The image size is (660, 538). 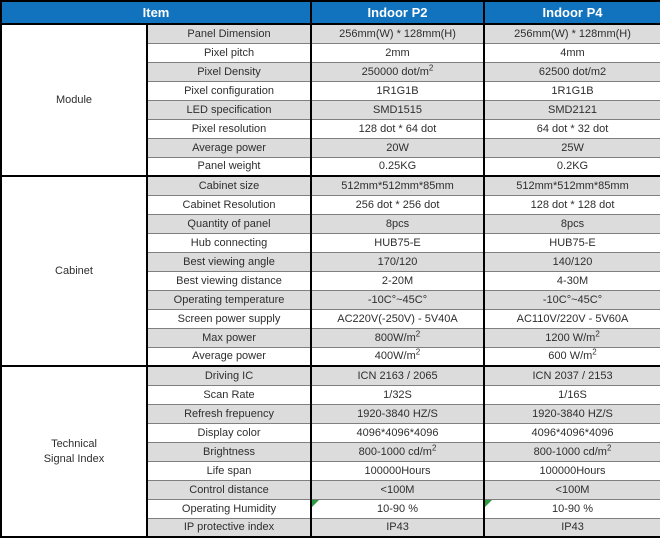 I want to click on value-cell-indoor-p4: 100000Hours, so click(x=571, y=470).